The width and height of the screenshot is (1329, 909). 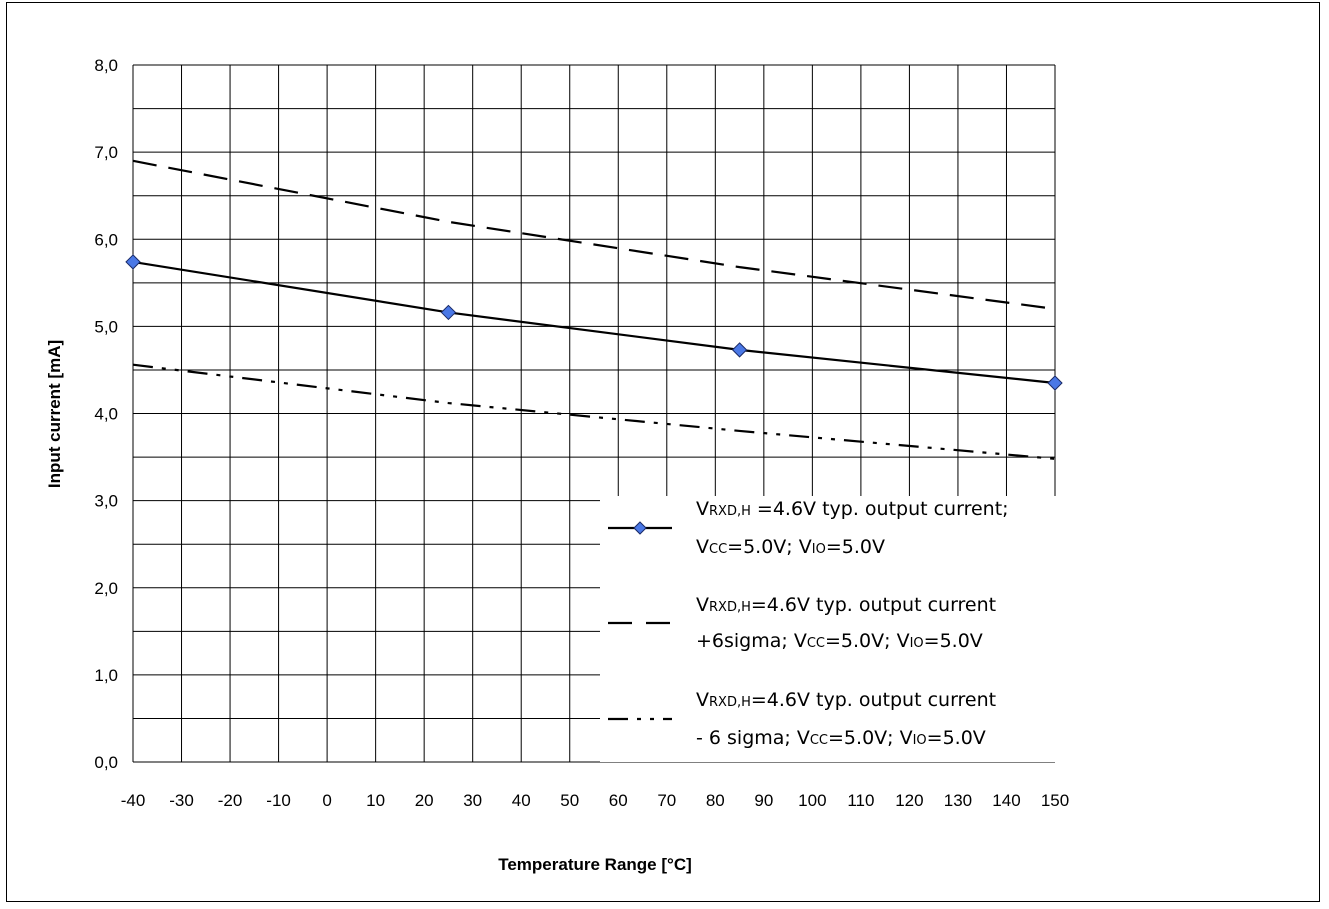 I want to click on y-tick-label: 7,0, so click(x=106, y=152).